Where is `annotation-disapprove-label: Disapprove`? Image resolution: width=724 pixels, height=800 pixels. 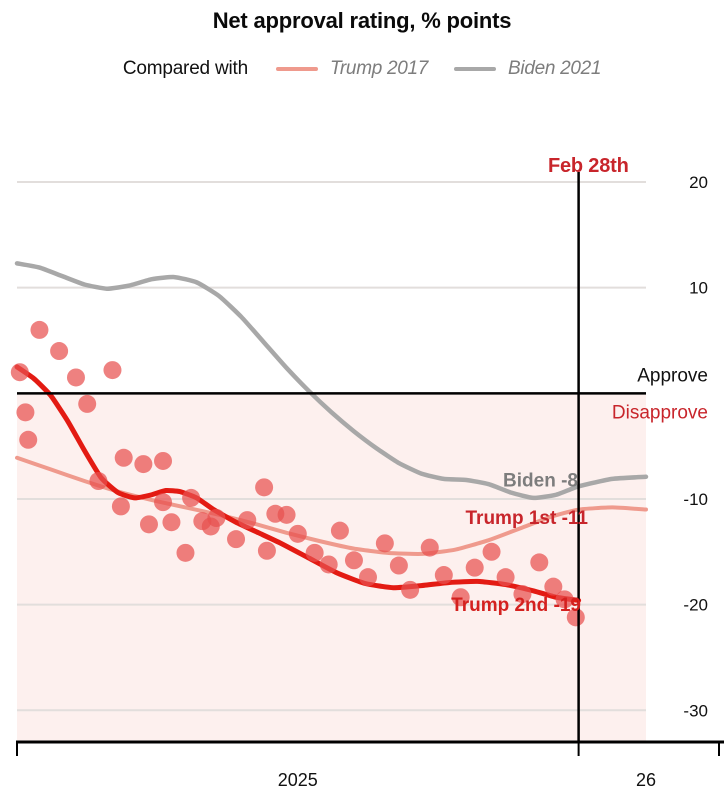
annotation-disapprove-label: Disapprove is located at coordinates (660, 412).